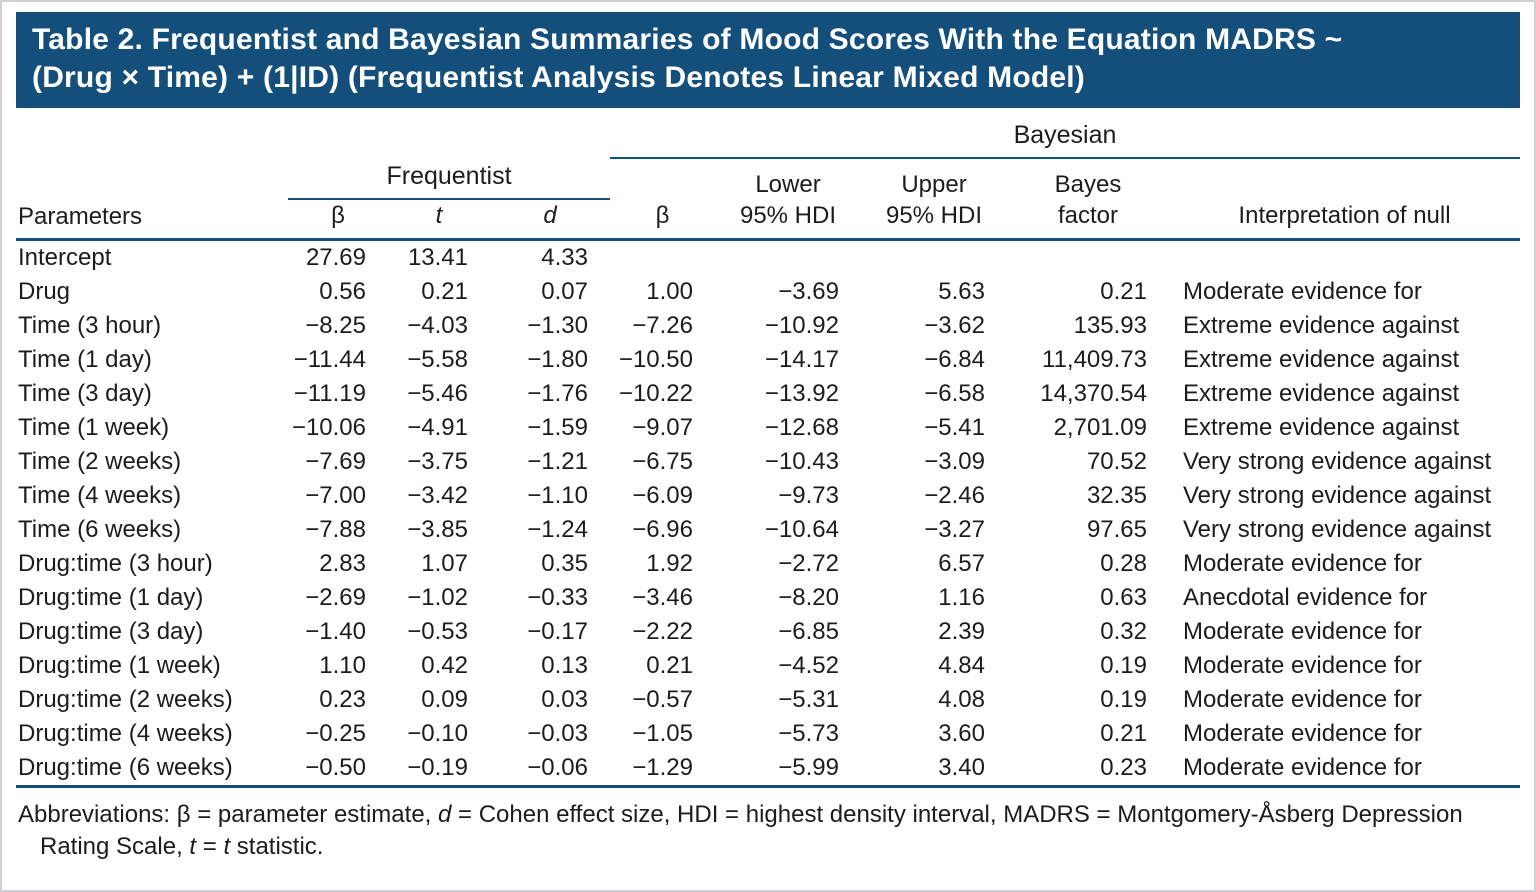 Image resolution: width=1536 pixels, height=892 pixels. I want to click on bayes_beta-cell: −3.46, so click(662, 597).